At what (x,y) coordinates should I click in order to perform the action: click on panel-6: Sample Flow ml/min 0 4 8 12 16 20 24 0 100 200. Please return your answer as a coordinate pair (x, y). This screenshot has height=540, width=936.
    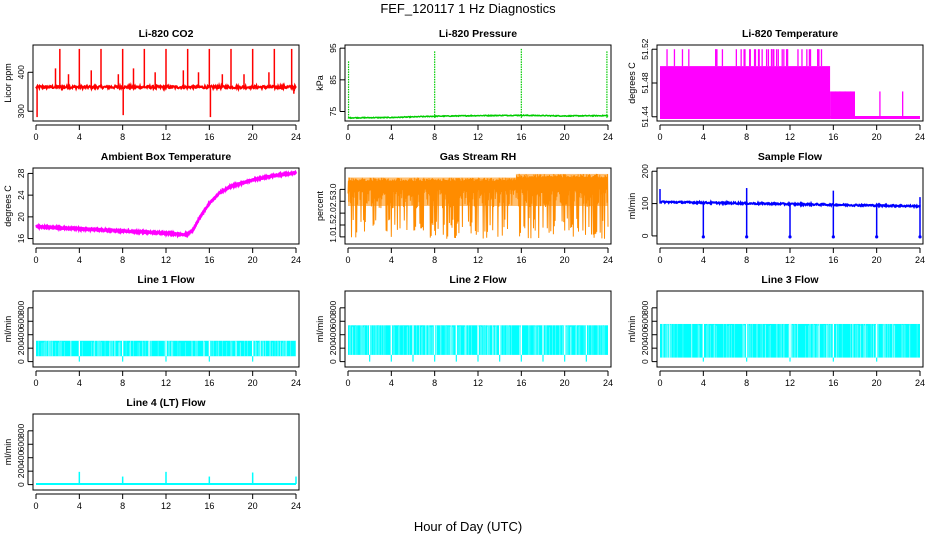
    Looking at the image, I should click on (776, 208).